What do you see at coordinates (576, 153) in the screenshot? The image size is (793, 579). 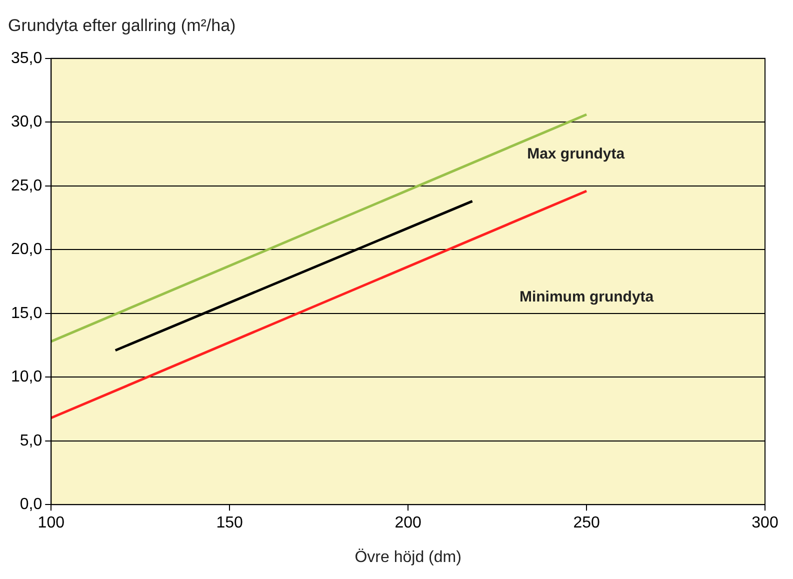 I see `annotation: Max grundyta` at bounding box center [576, 153].